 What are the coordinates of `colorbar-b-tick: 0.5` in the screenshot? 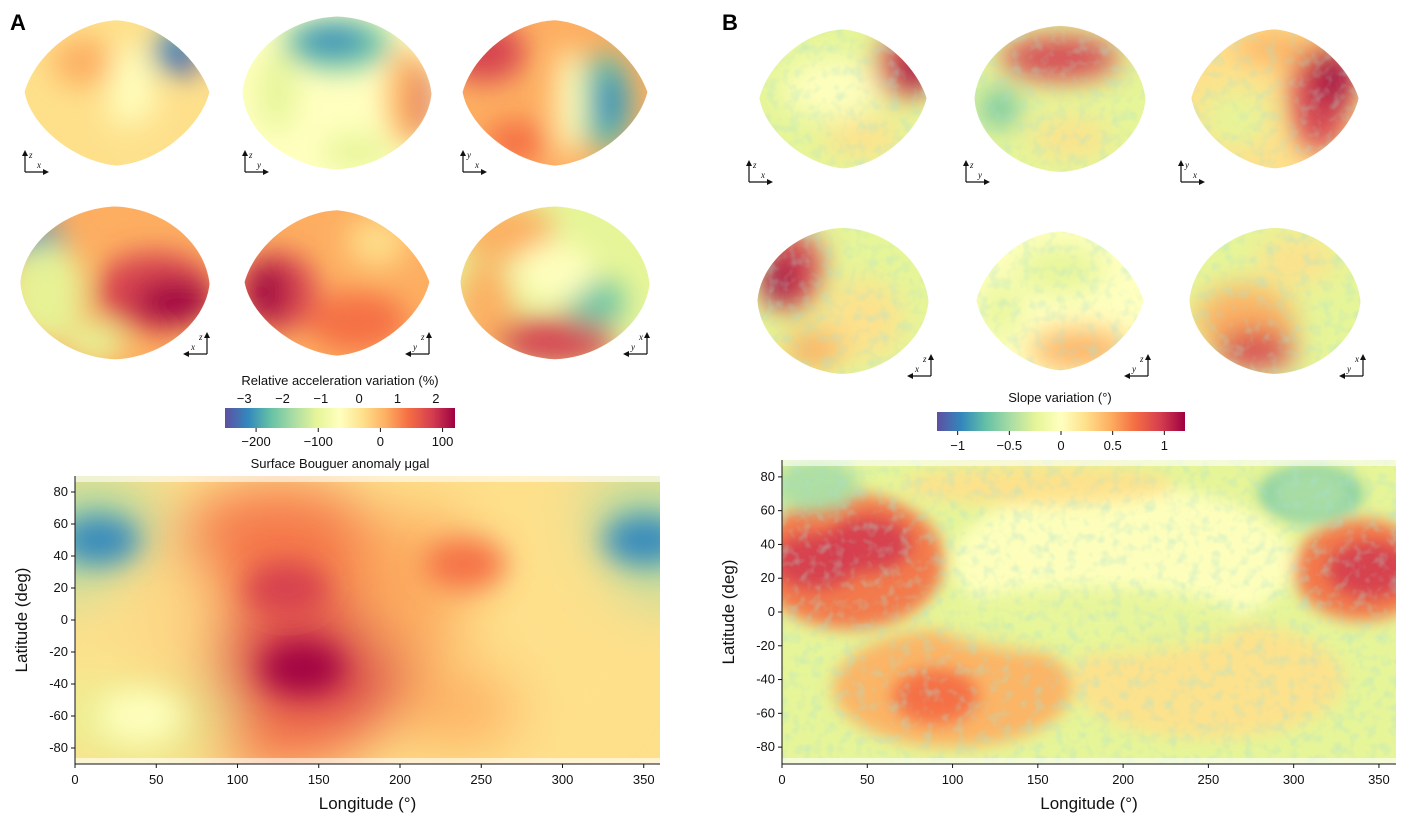 It's located at (1113, 445).